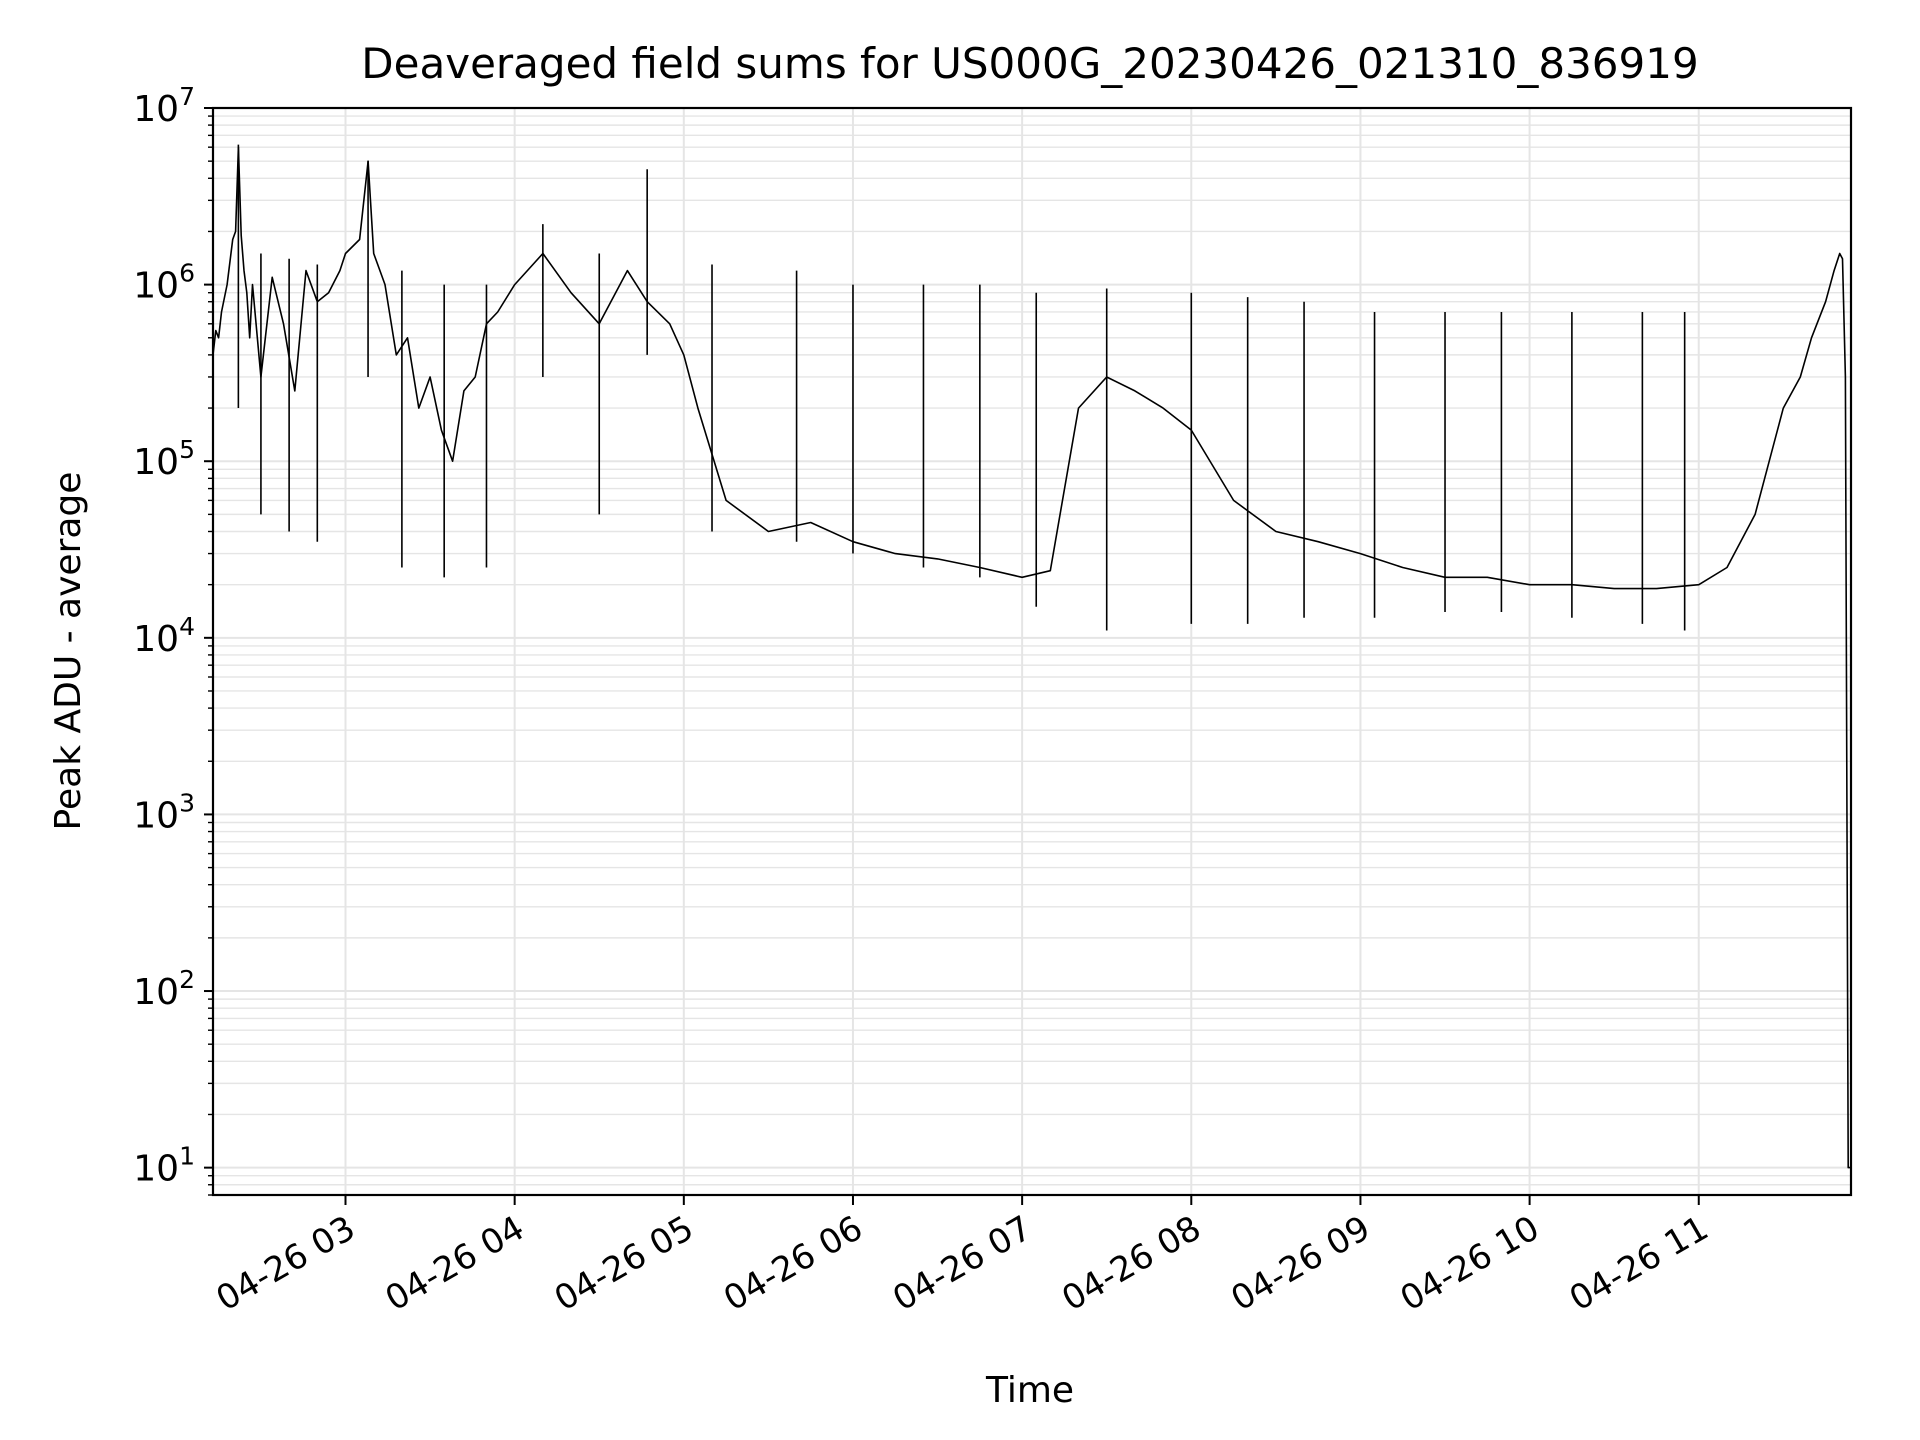 The width and height of the screenshot is (1920, 1440). I want to click on y-axis-label: Peak ADU - average, so click(68, 651).